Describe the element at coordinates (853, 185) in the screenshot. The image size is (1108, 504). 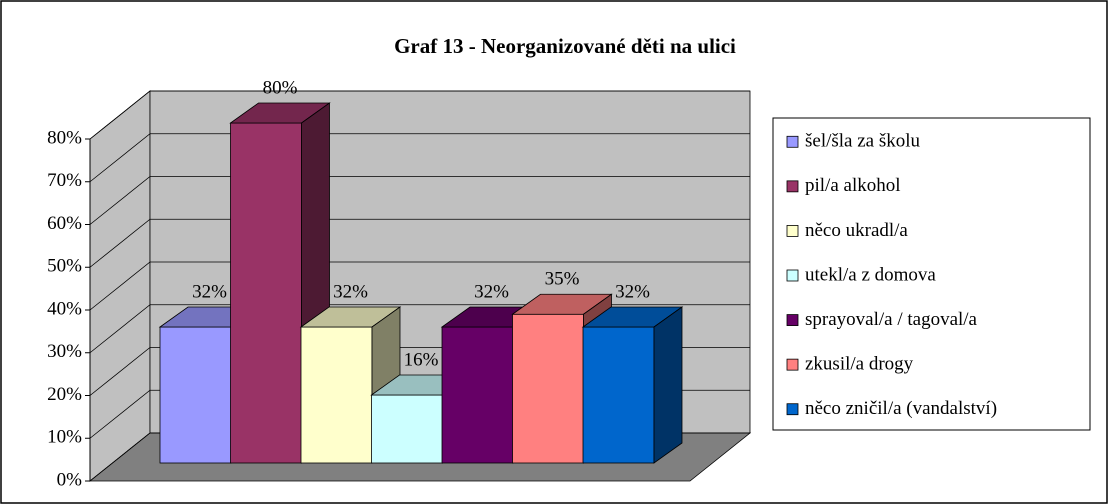
I see `legend-label: pil/a alkohol` at that location.